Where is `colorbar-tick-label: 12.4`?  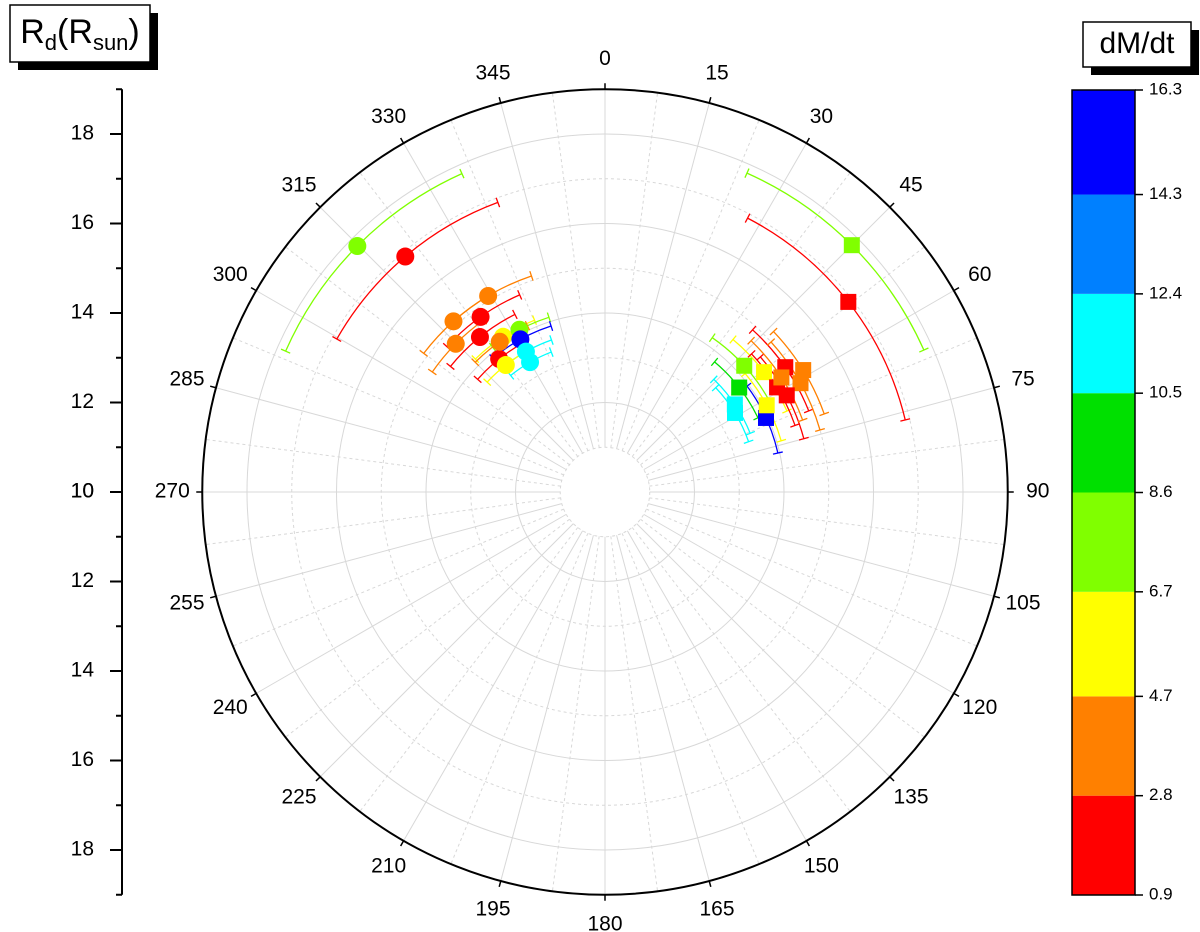 colorbar-tick-label: 12.4 is located at coordinates (1165, 292).